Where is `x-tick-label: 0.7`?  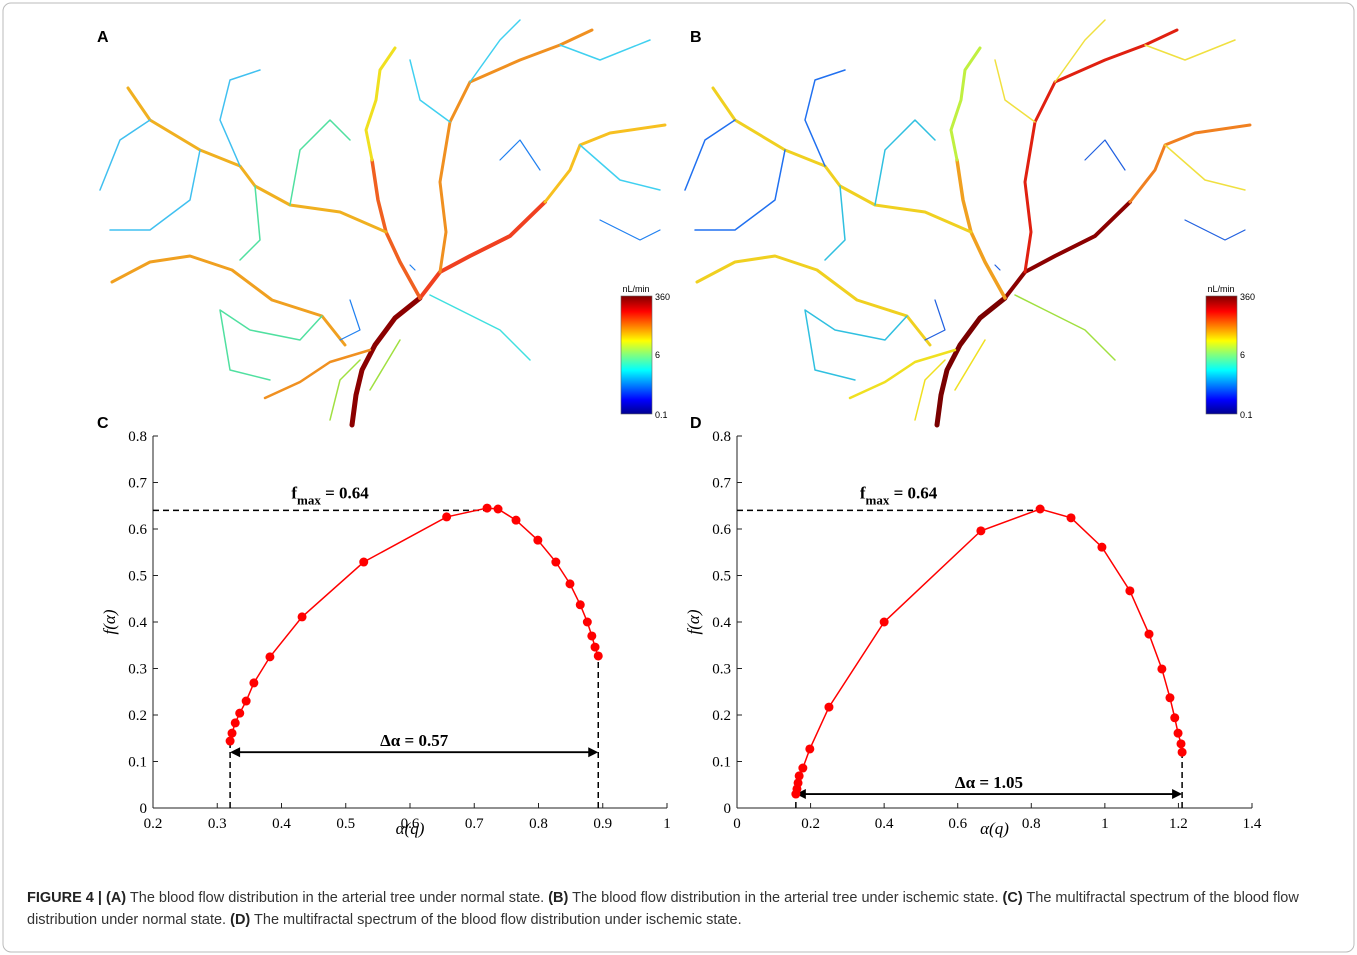 x-tick-label: 0.7 is located at coordinates (474, 824).